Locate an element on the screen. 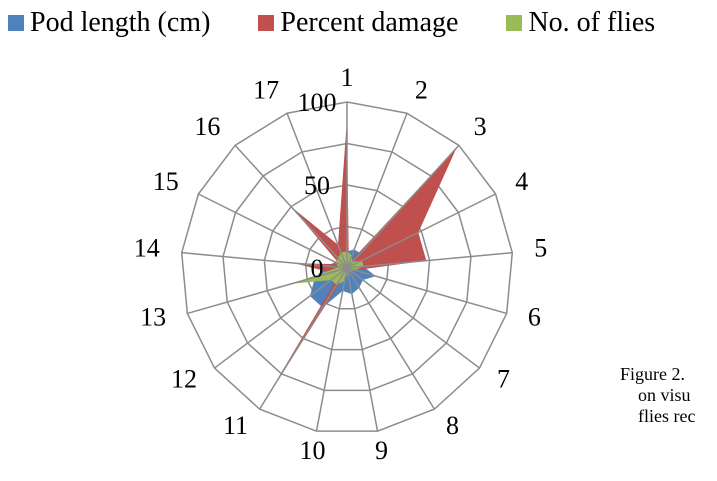  legend-item-pod-length: Pod length (cm) is located at coordinates (109, 23).